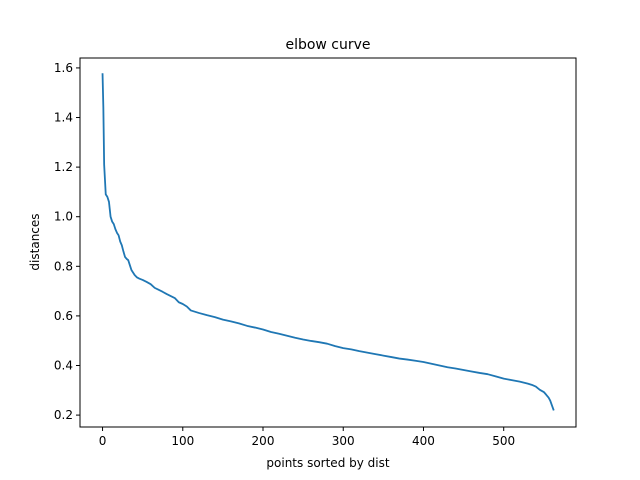 This screenshot has height=480, width=640. What do you see at coordinates (263, 441) in the screenshot?
I see `x-tick-label: 200` at bounding box center [263, 441].